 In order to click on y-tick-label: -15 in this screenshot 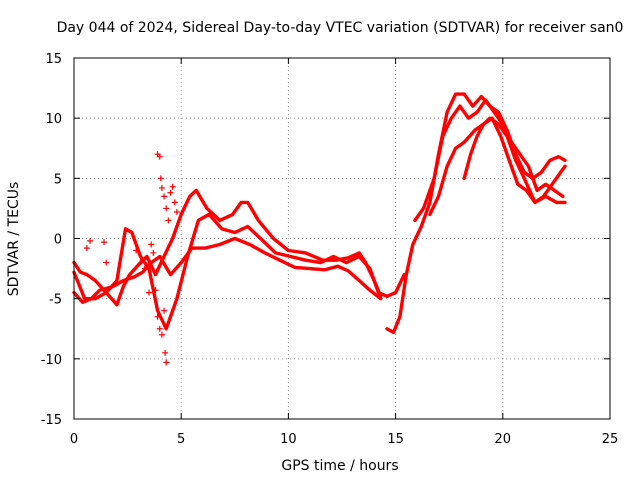, I will do `click(51, 420)`.